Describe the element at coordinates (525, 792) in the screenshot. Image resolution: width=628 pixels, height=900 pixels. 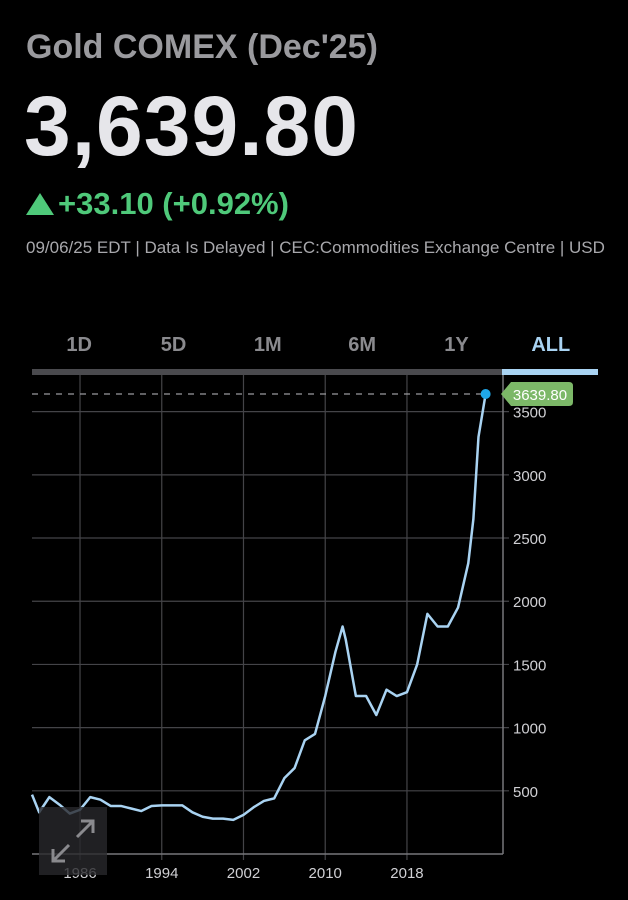
I see `y-tick-label: 500` at that location.